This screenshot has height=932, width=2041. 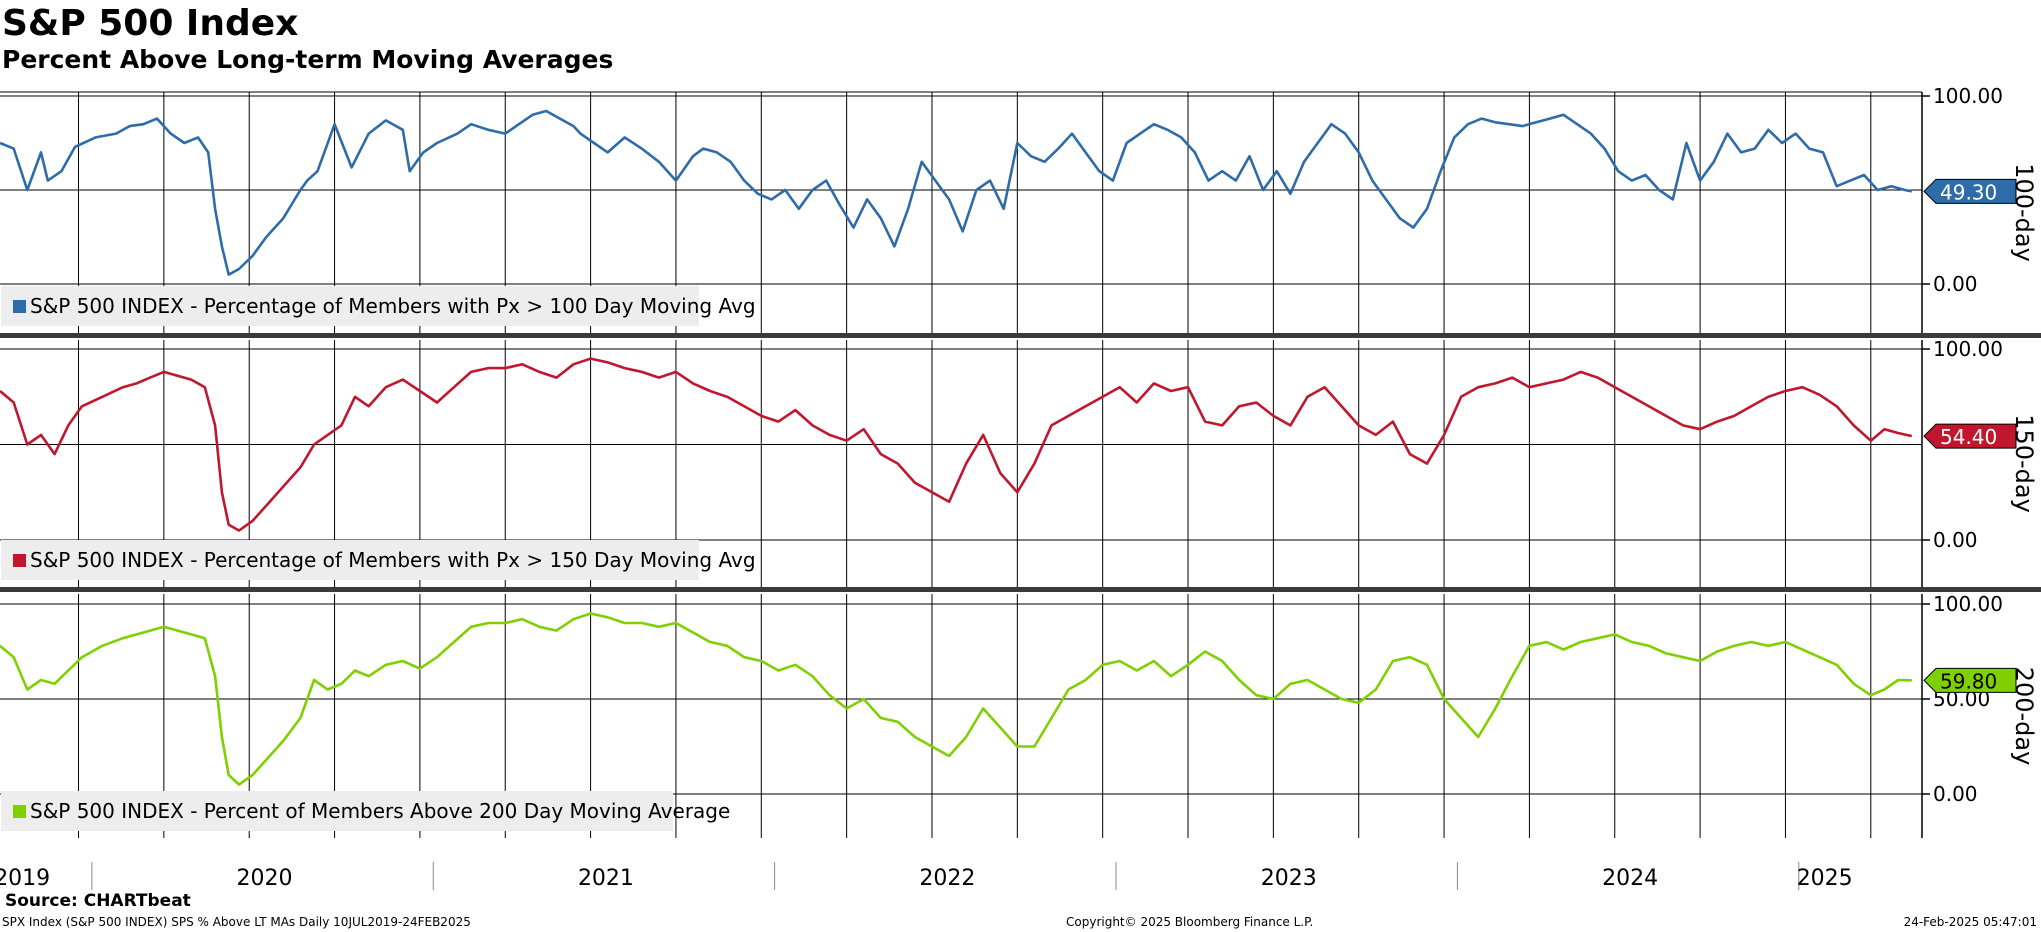 What do you see at coordinates (150, 23) in the screenshot?
I see `chart-title: S&P 500 Index` at bounding box center [150, 23].